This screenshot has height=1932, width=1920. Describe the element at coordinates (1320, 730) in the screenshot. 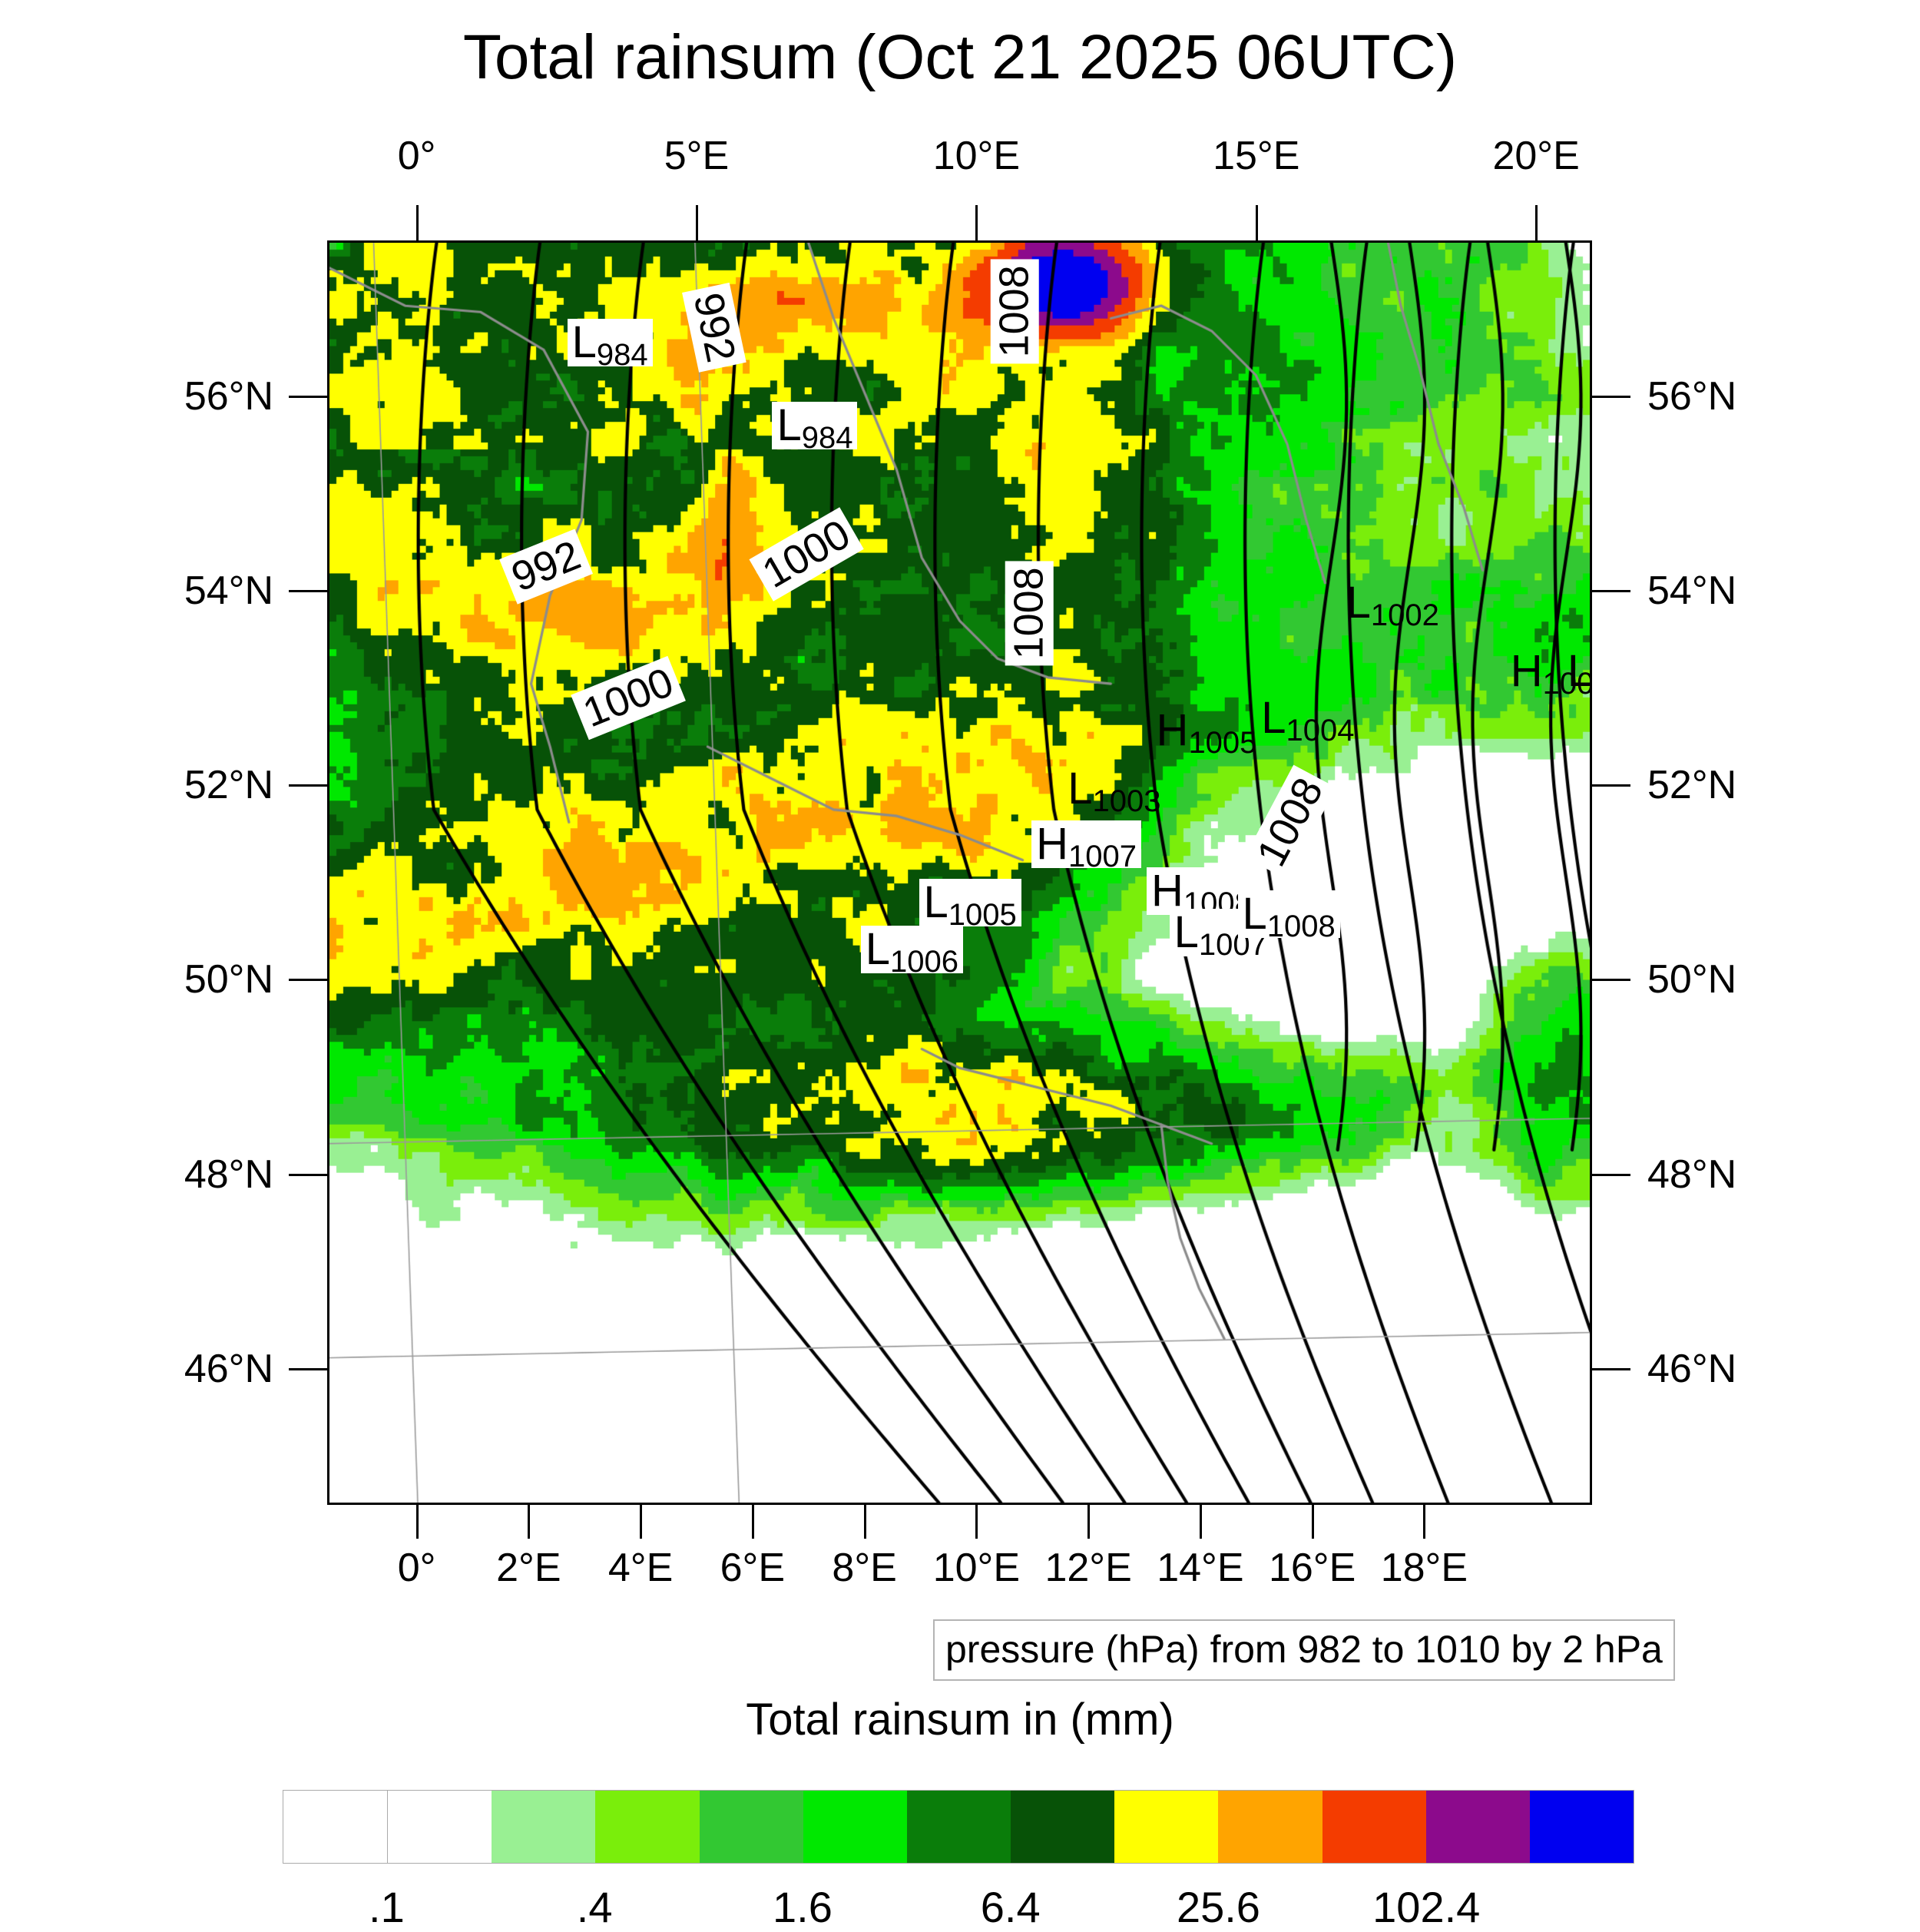

I see `pressure-center-value: 1004` at that location.